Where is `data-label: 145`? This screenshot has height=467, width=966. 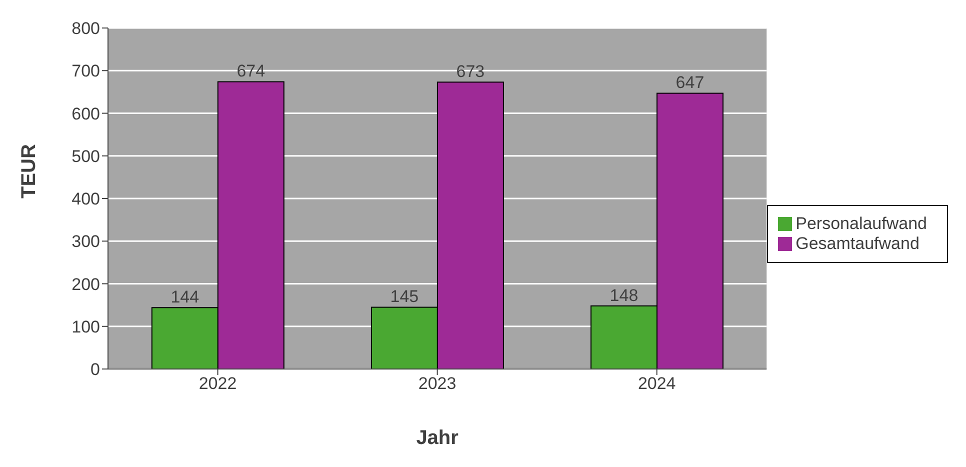 data-label: 145 is located at coordinates (404, 296).